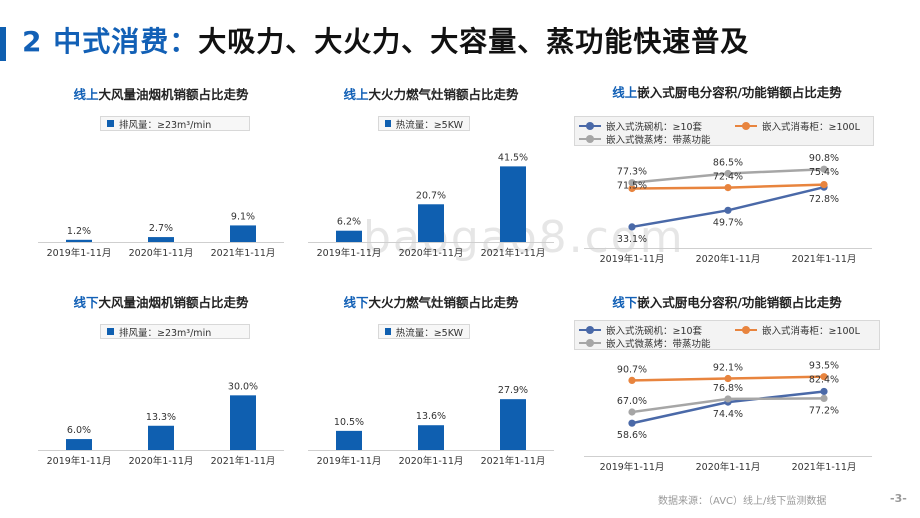 The image size is (920, 518). I want to click on data-label: 77.3%, so click(632, 172).